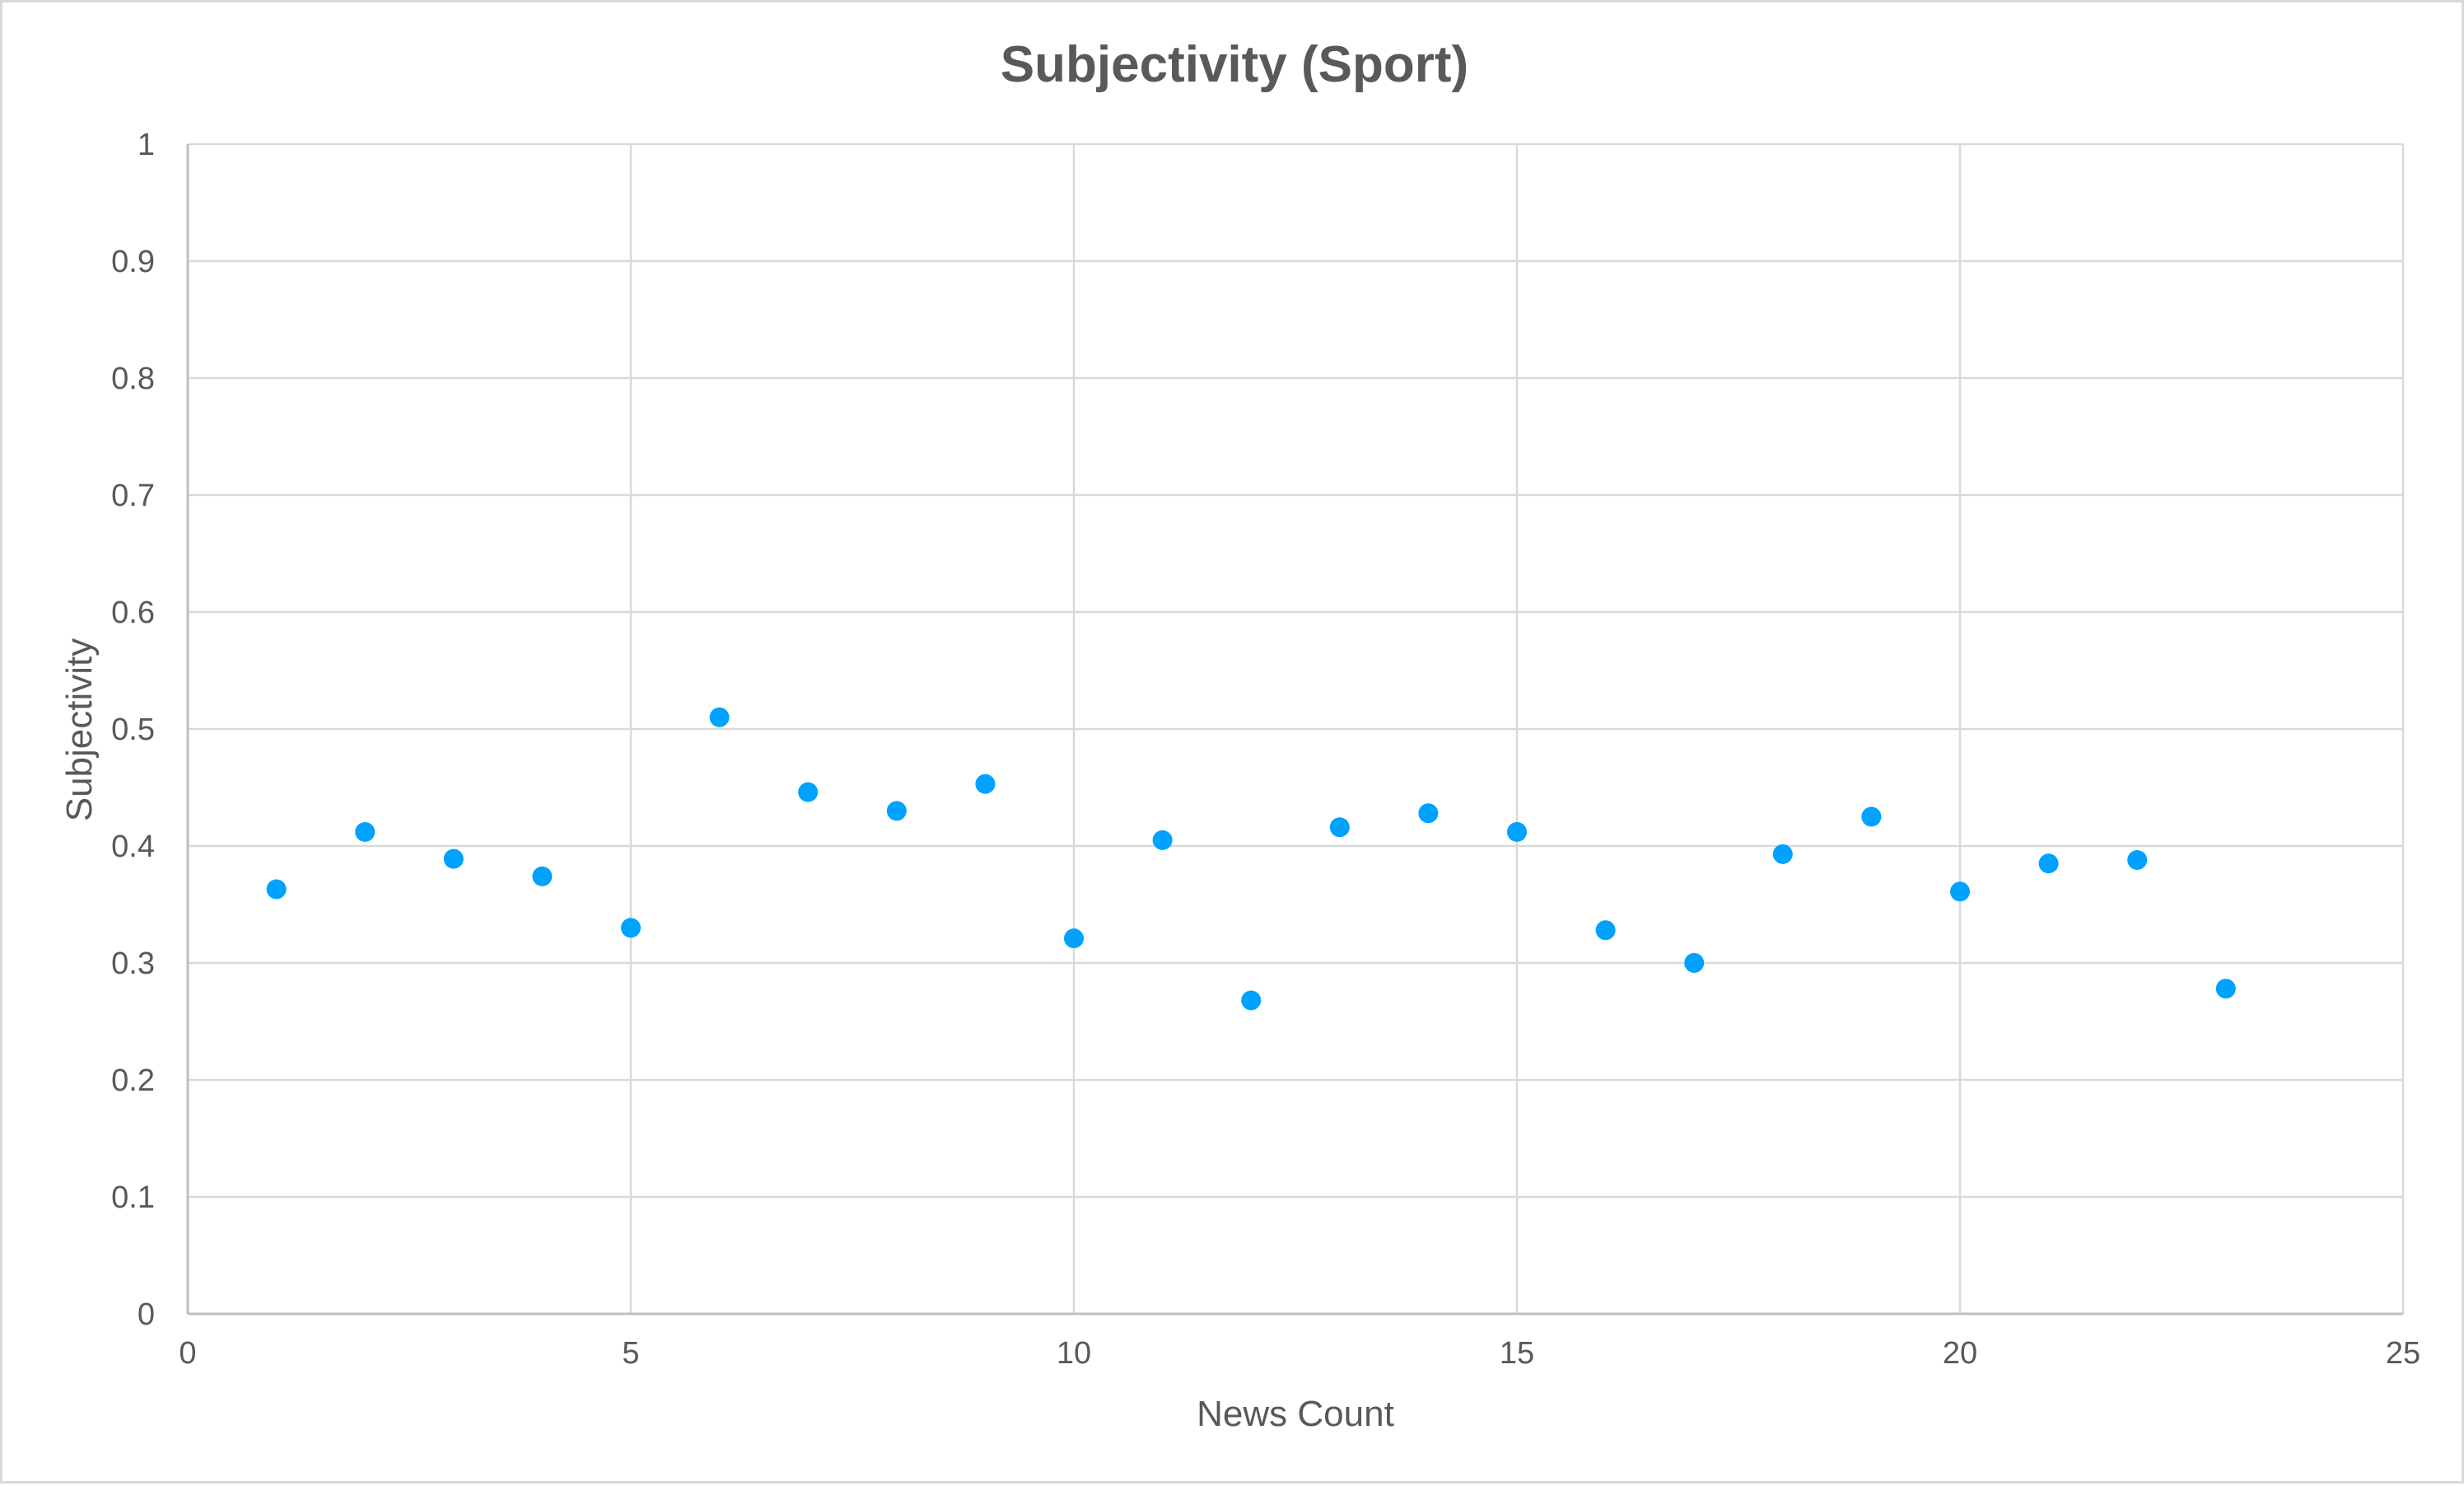  Describe the element at coordinates (133, 262) in the screenshot. I see `y-tick-label: 0.9` at that location.